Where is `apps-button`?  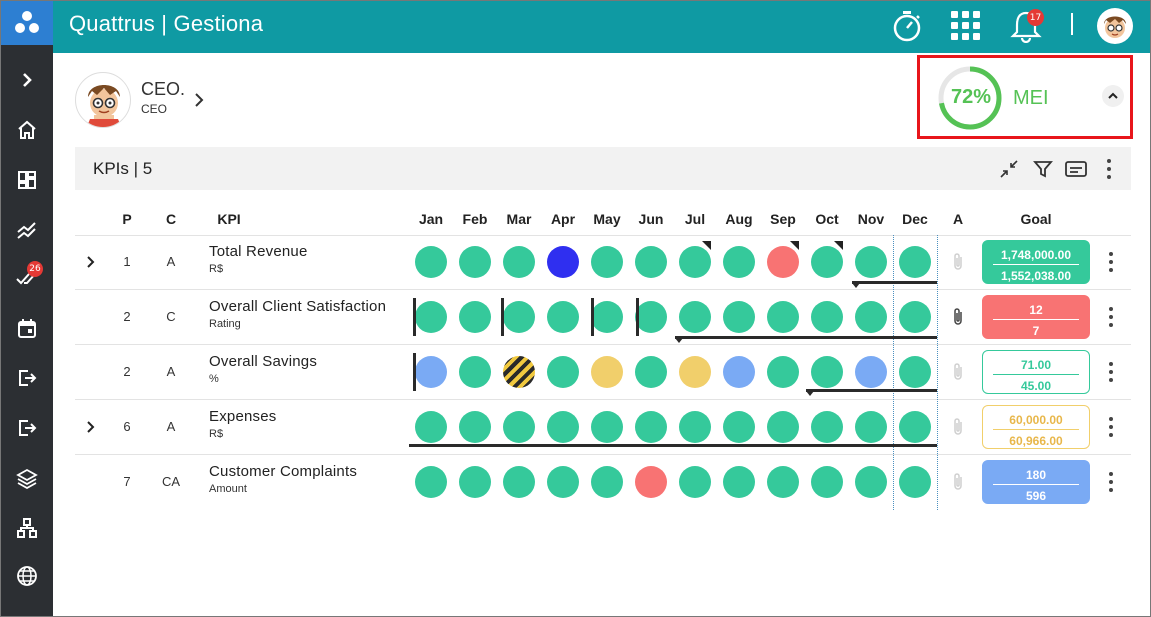 apps-button is located at coordinates (966, 26).